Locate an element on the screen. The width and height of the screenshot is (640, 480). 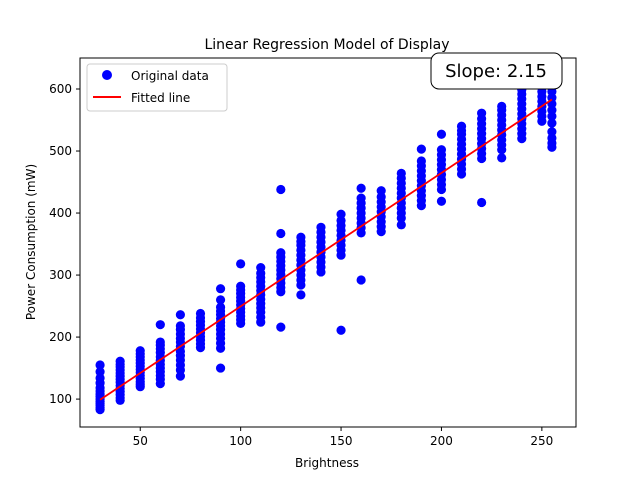
x-tick-label: 200 is located at coordinates (441, 441).